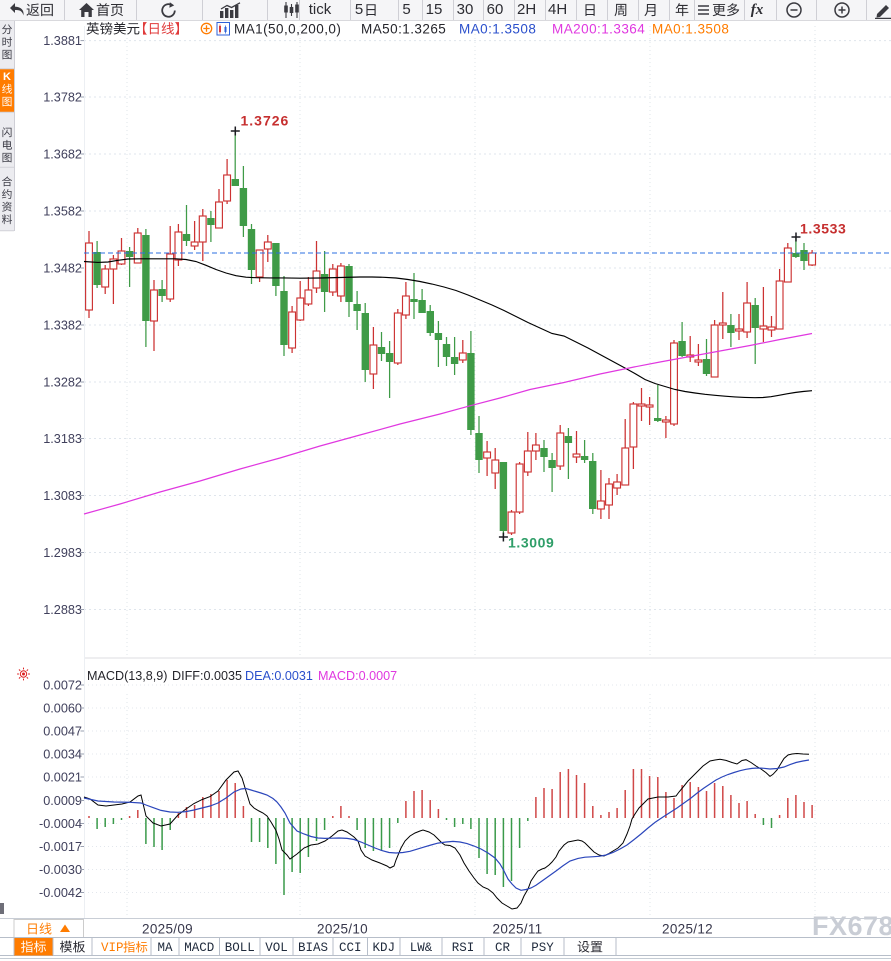 The width and height of the screenshot is (891, 961). What do you see at coordinates (62, 610) in the screenshot?
I see `svg-text: 1.2883` at bounding box center [62, 610].